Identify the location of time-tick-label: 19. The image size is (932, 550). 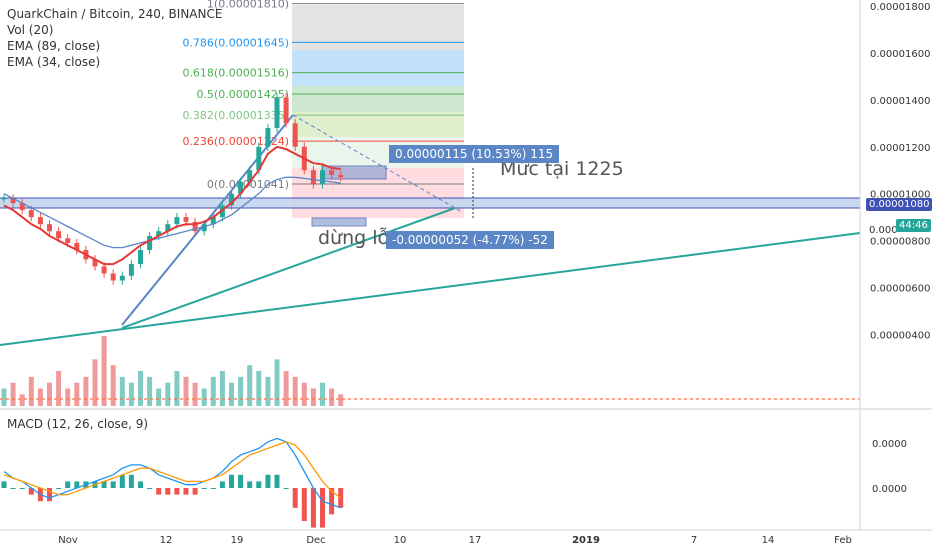
(237, 540).